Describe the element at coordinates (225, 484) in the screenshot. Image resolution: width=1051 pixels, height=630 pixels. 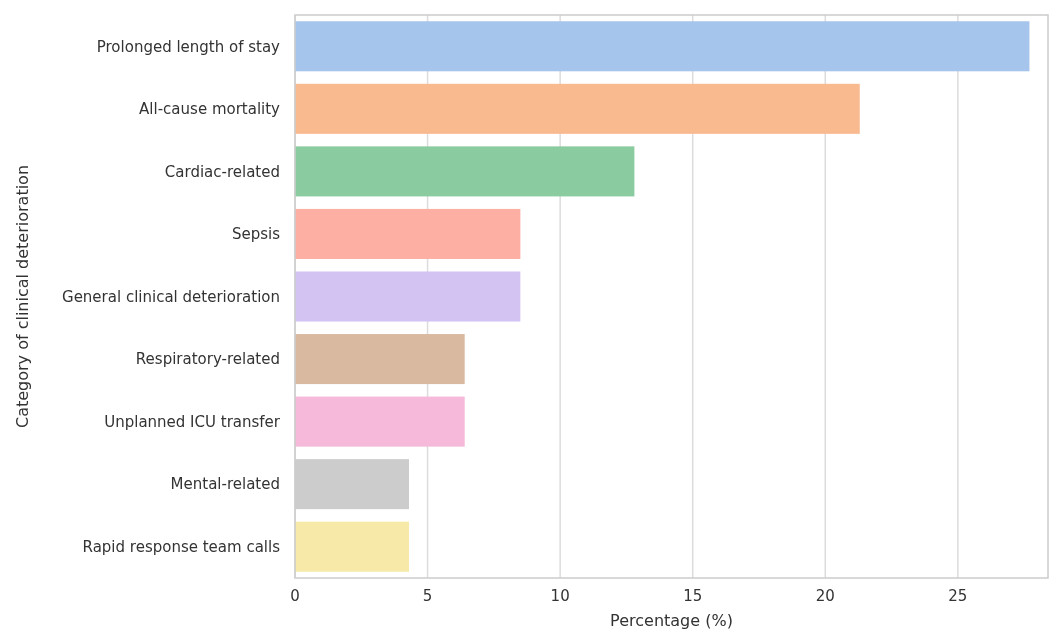
I see `y-tick-label: Mental-related` at that location.